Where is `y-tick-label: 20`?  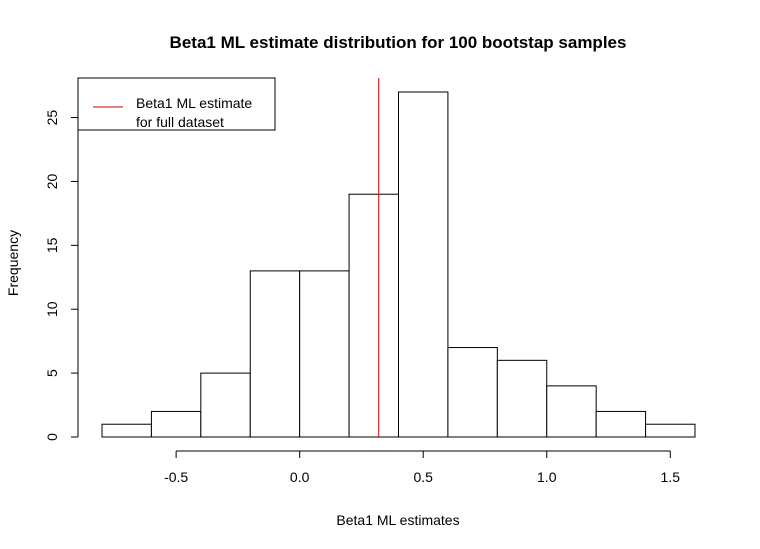 y-tick-label: 20 is located at coordinates (52, 181).